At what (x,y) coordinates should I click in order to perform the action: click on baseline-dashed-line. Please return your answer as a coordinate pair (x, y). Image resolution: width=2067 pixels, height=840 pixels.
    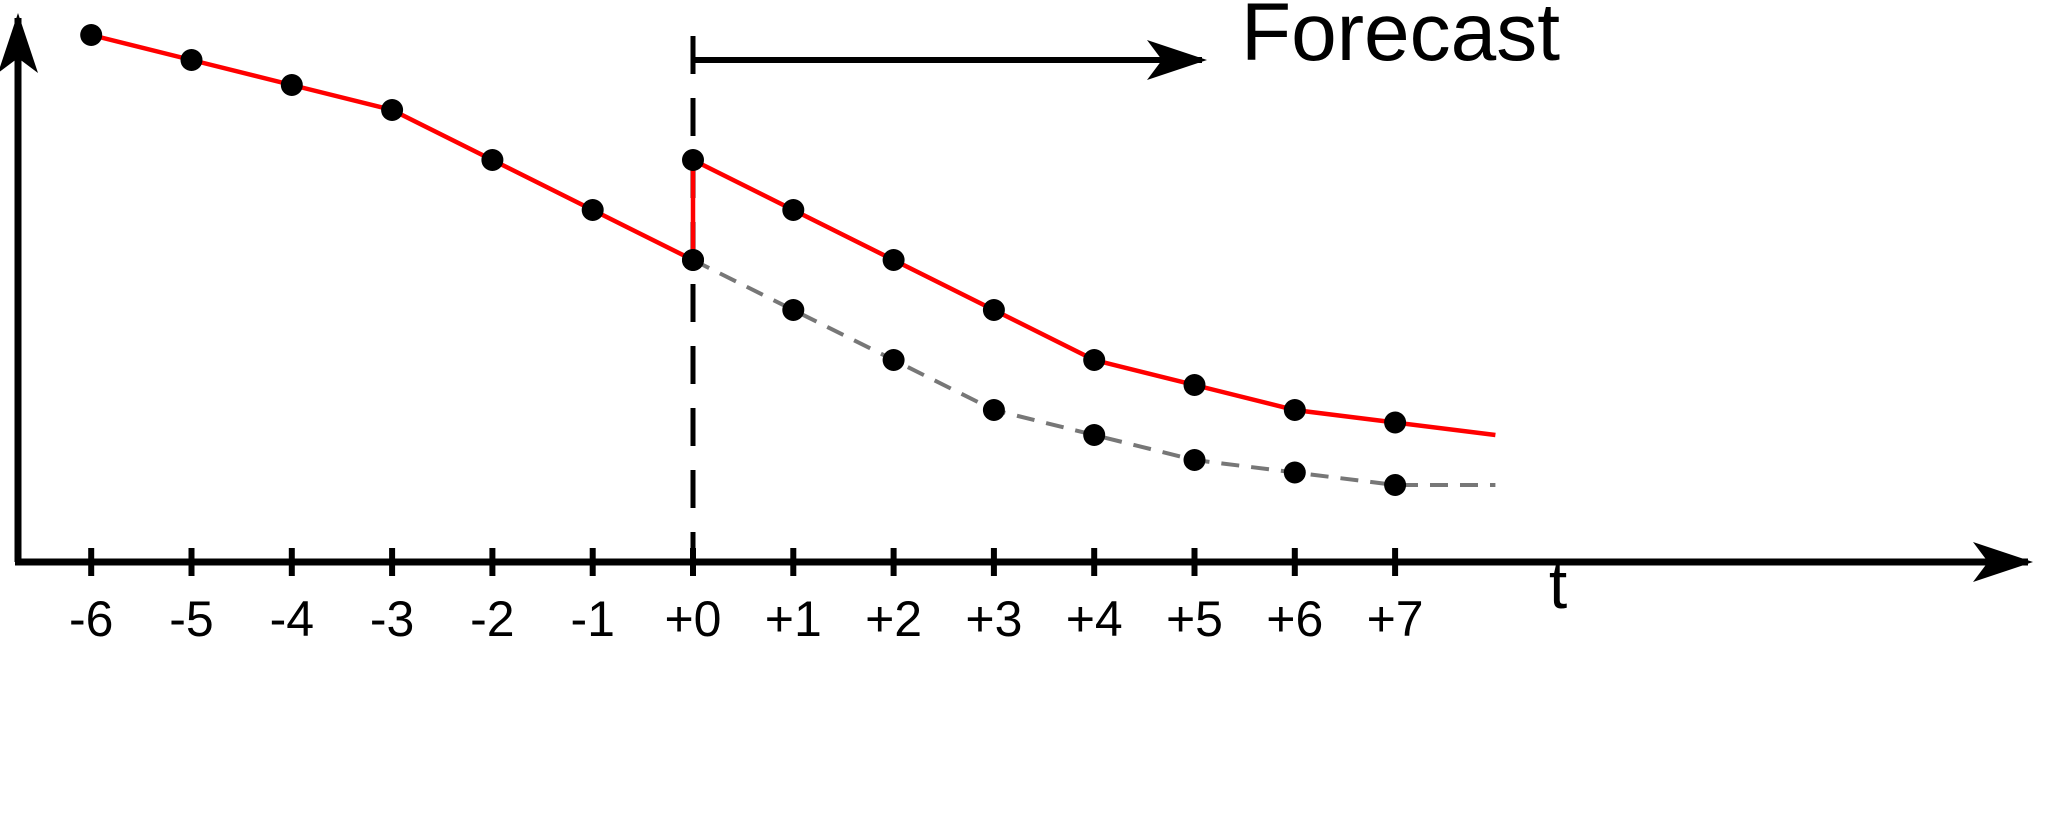
    Looking at the image, I should click on (1094, 372).